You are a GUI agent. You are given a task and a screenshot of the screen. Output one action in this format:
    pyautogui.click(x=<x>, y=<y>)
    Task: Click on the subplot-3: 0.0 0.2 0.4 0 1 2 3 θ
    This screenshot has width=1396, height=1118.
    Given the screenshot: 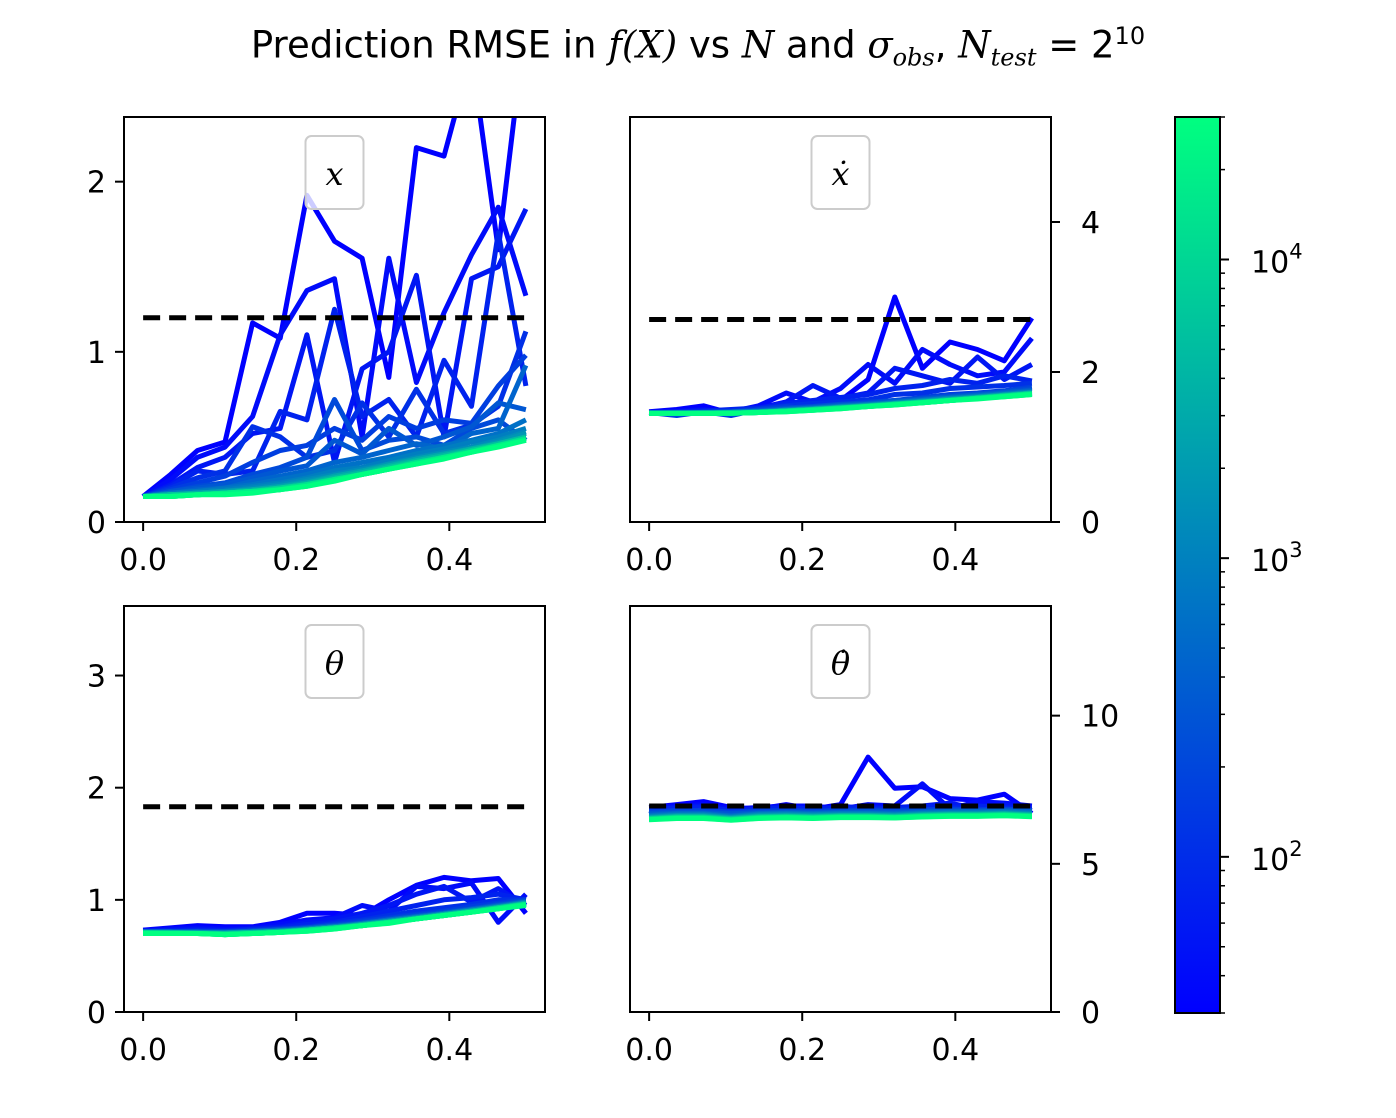 What is the action you would take?
    pyautogui.click(x=316, y=836)
    